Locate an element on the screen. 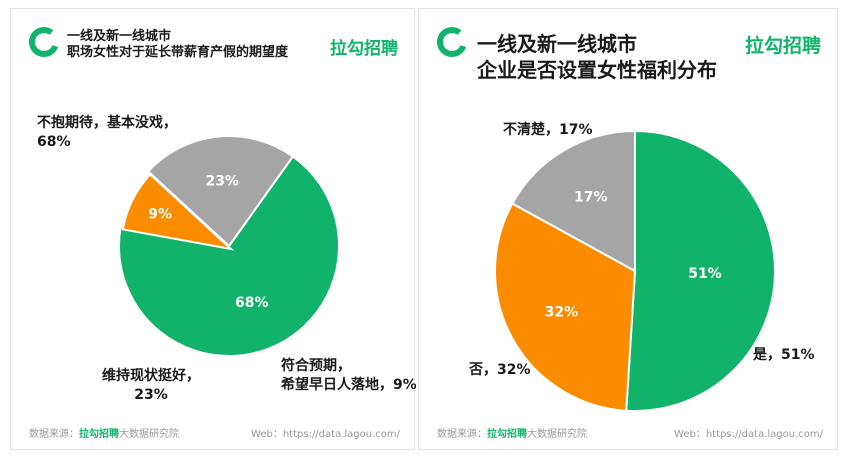 The height and width of the screenshot is (463, 865). slice-category-label: 23% is located at coordinates (151, 395).